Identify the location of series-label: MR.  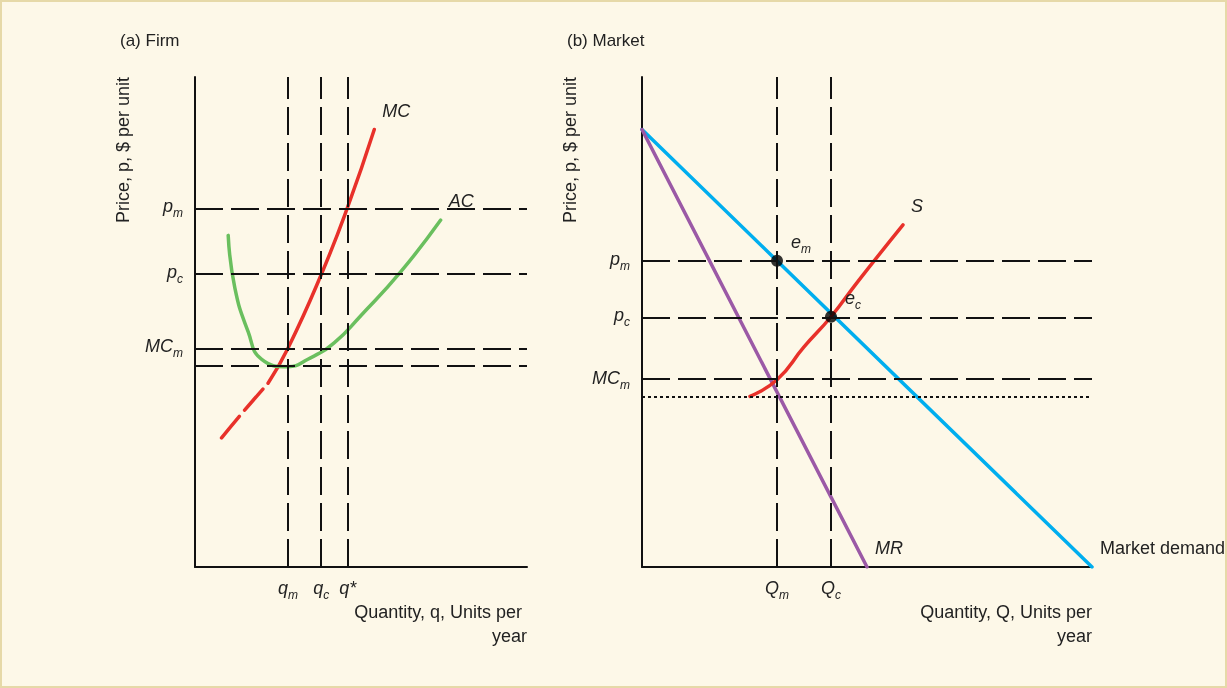
(889, 548).